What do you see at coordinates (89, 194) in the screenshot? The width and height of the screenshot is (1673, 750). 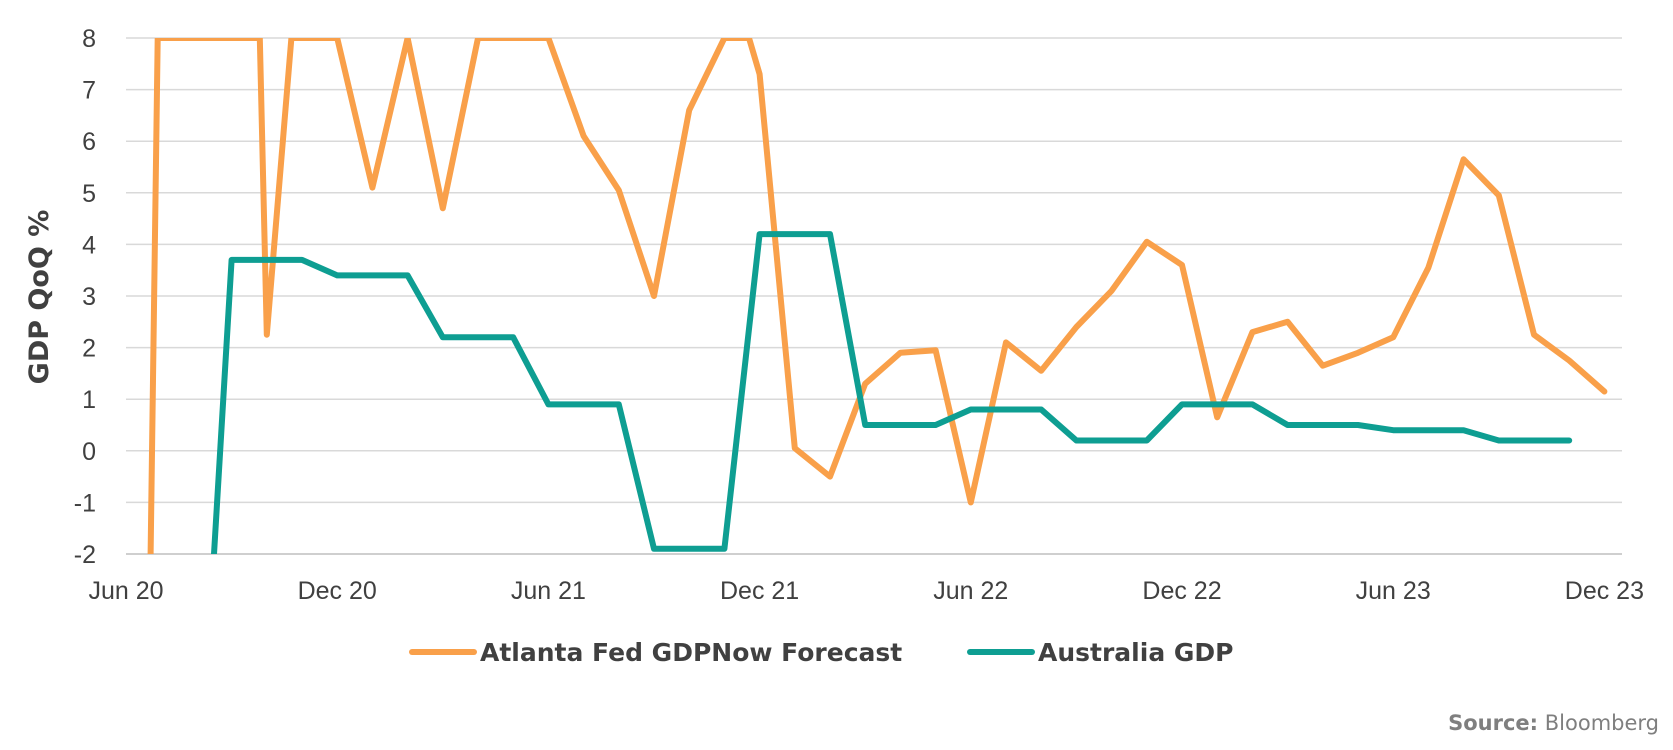 I see `y-tick-label: 5` at bounding box center [89, 194].